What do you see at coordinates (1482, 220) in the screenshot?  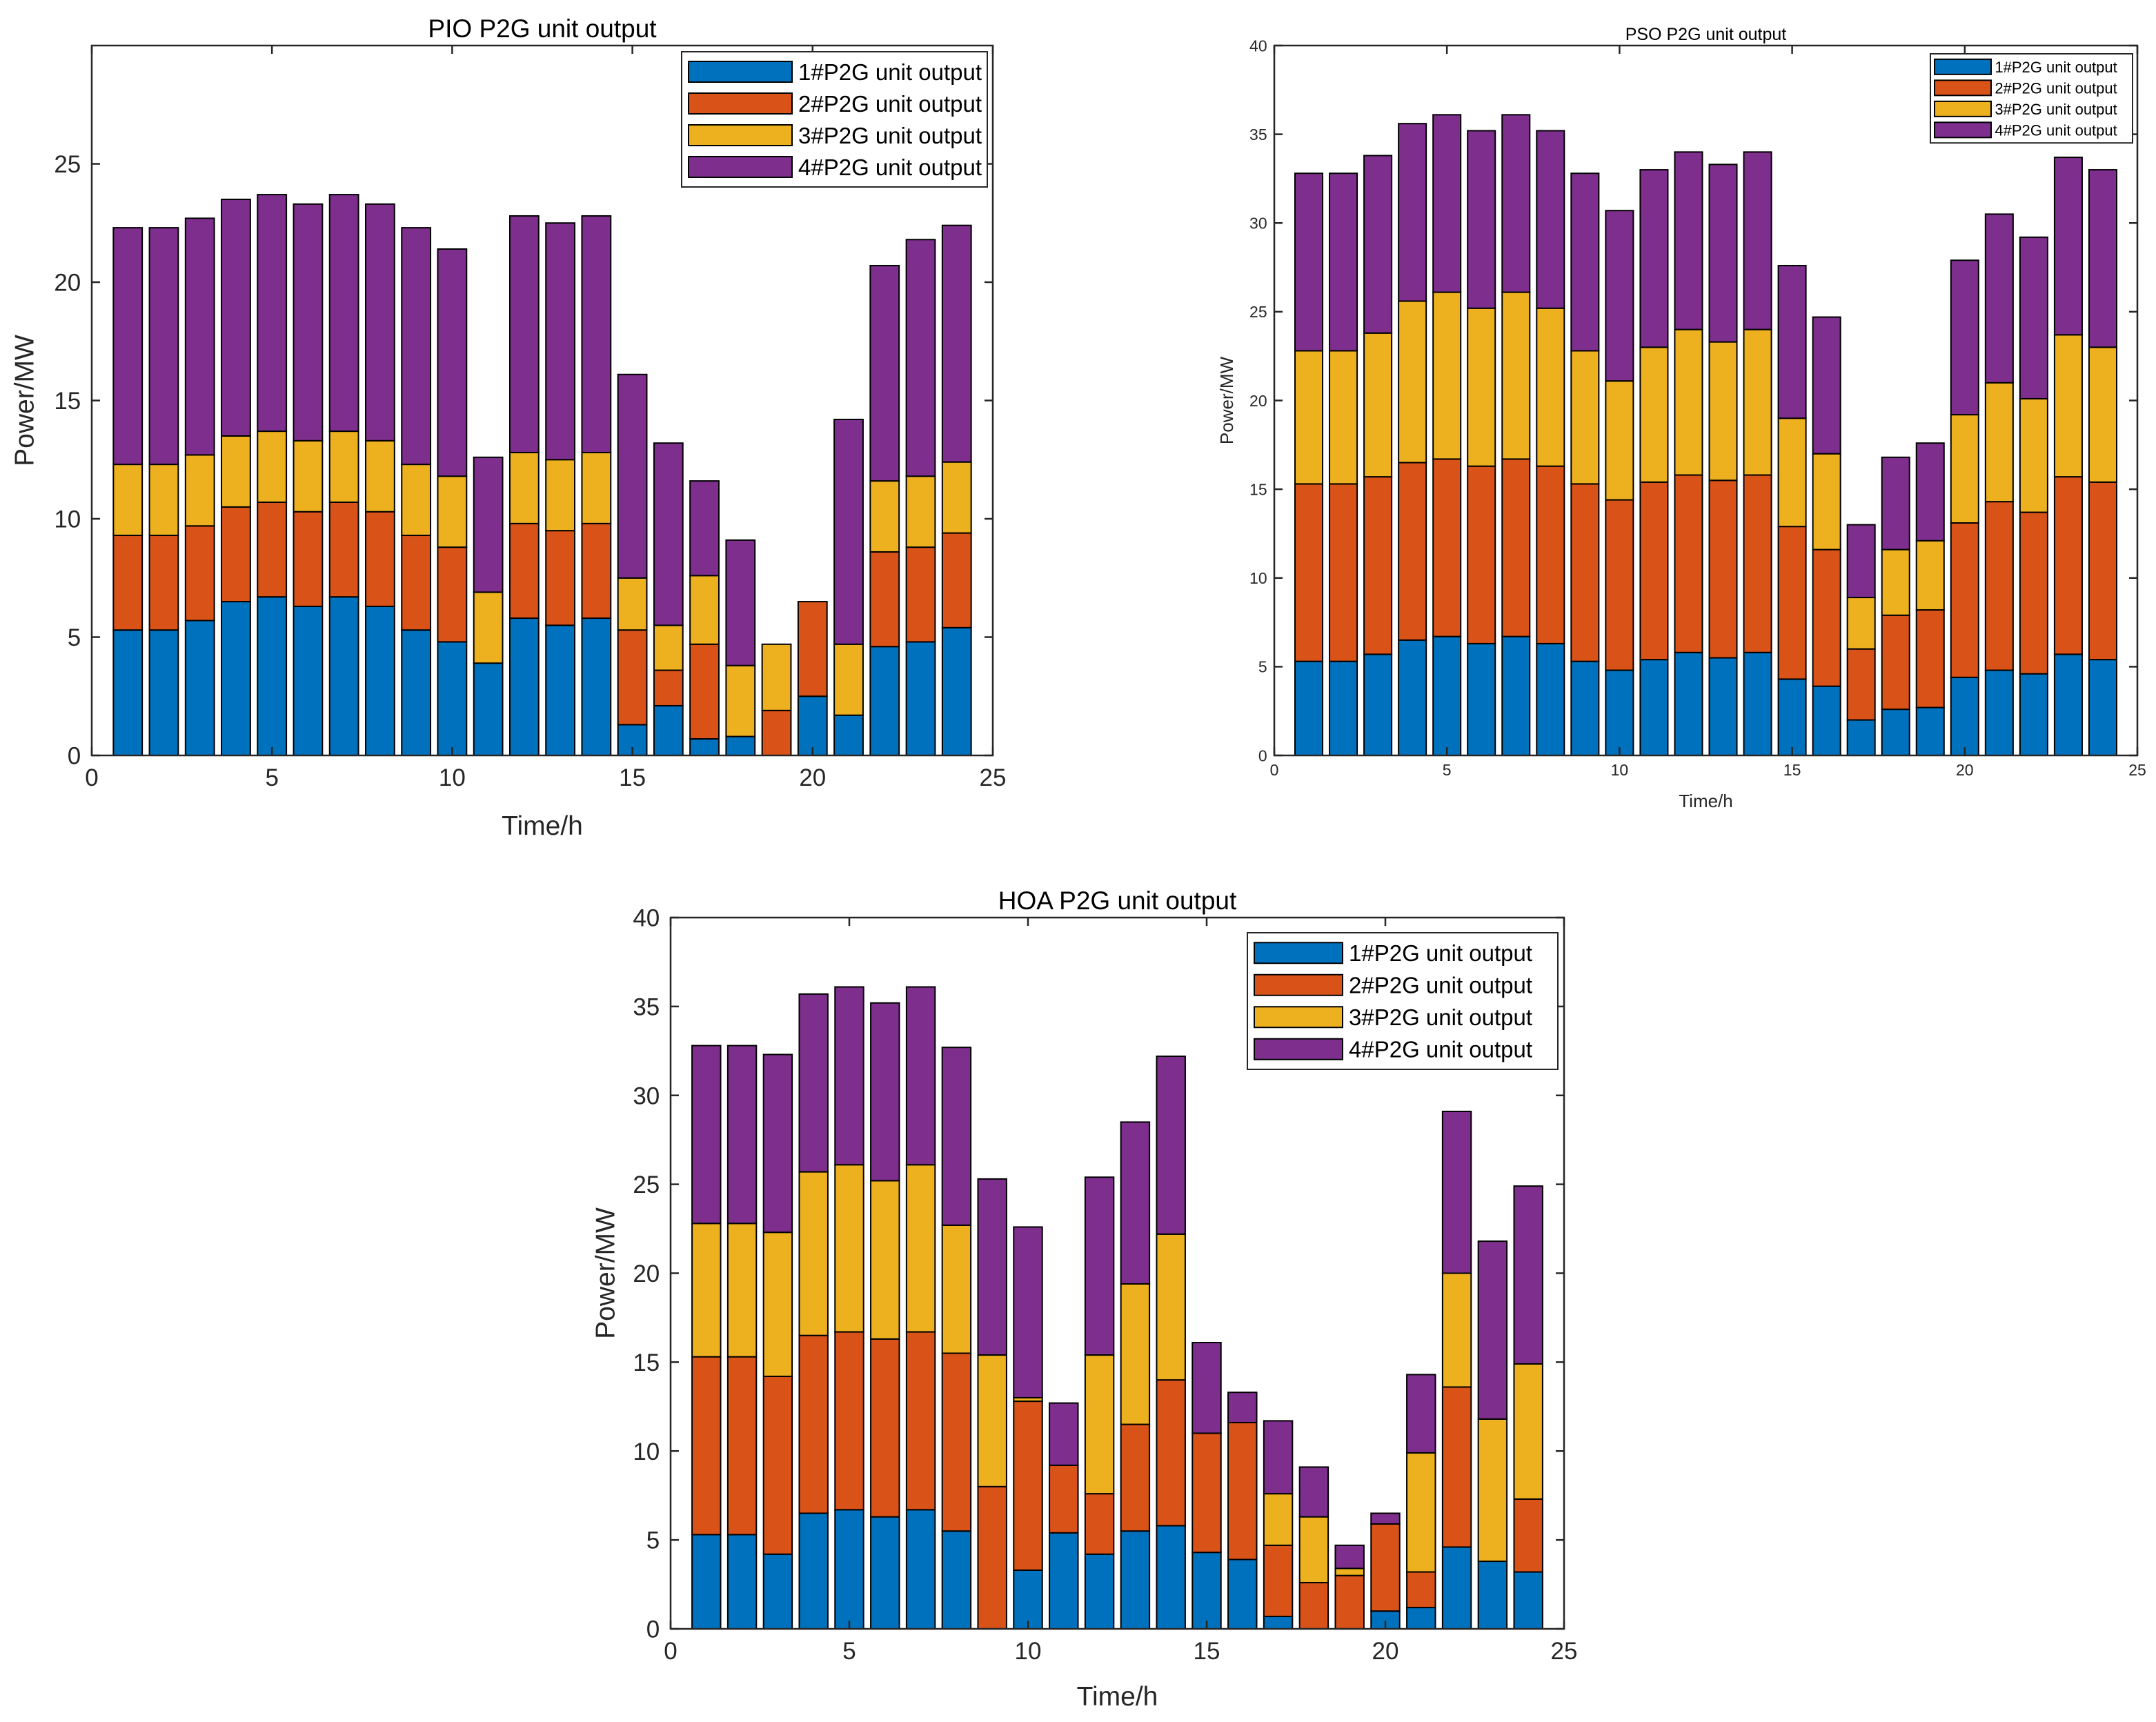 I see `bar-h6-unit4` at bounding box center [1482, 220].